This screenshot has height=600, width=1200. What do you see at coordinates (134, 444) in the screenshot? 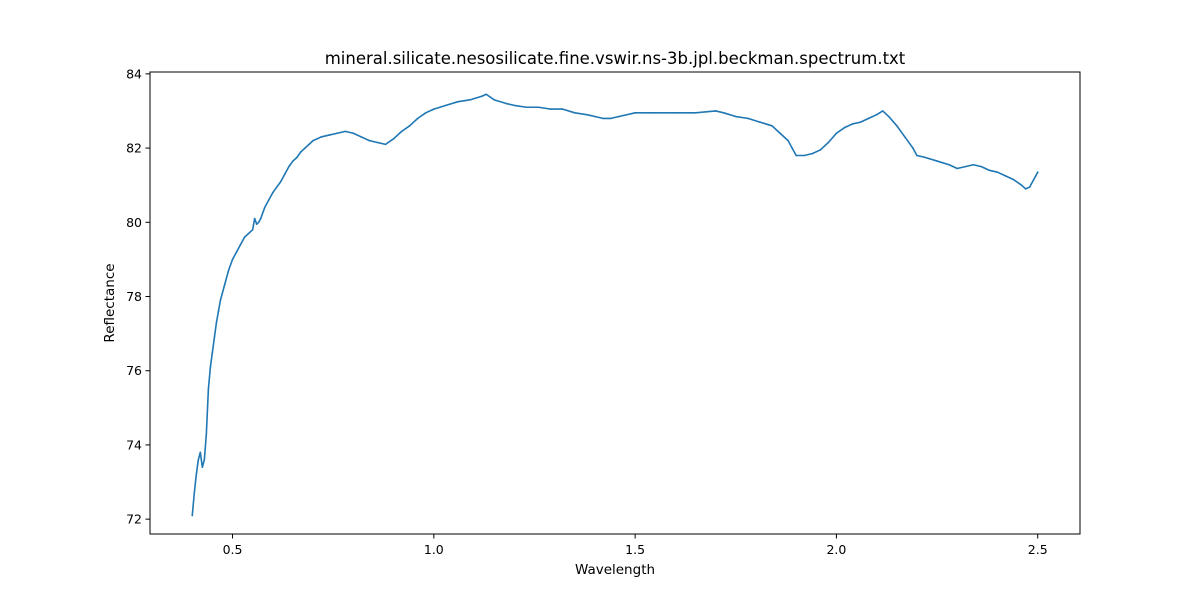
I see `y-tick-label: 74` at bounding box center [134, 444].